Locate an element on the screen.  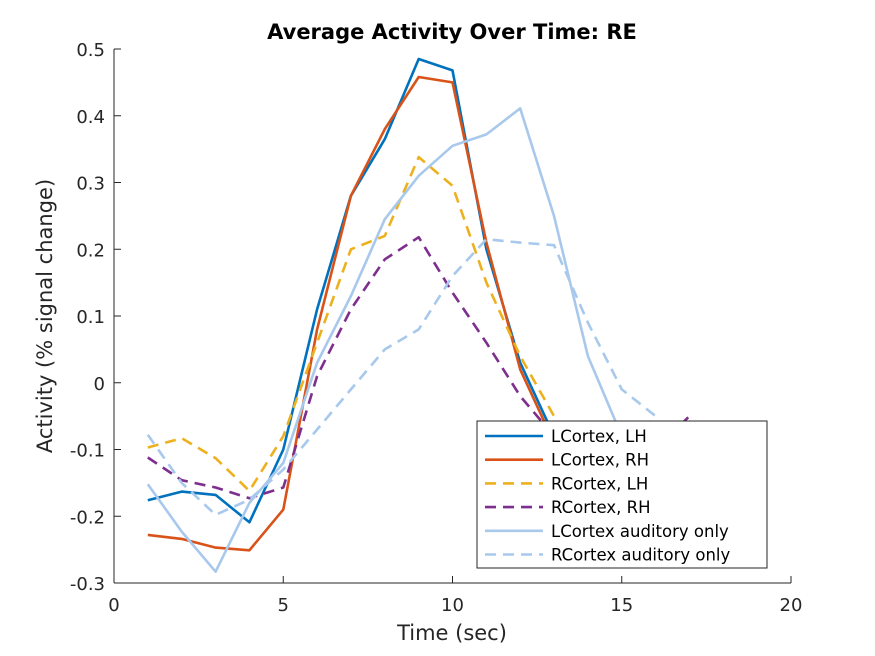
y-tick-label: 0.2 is located at coordinates (90, 250).